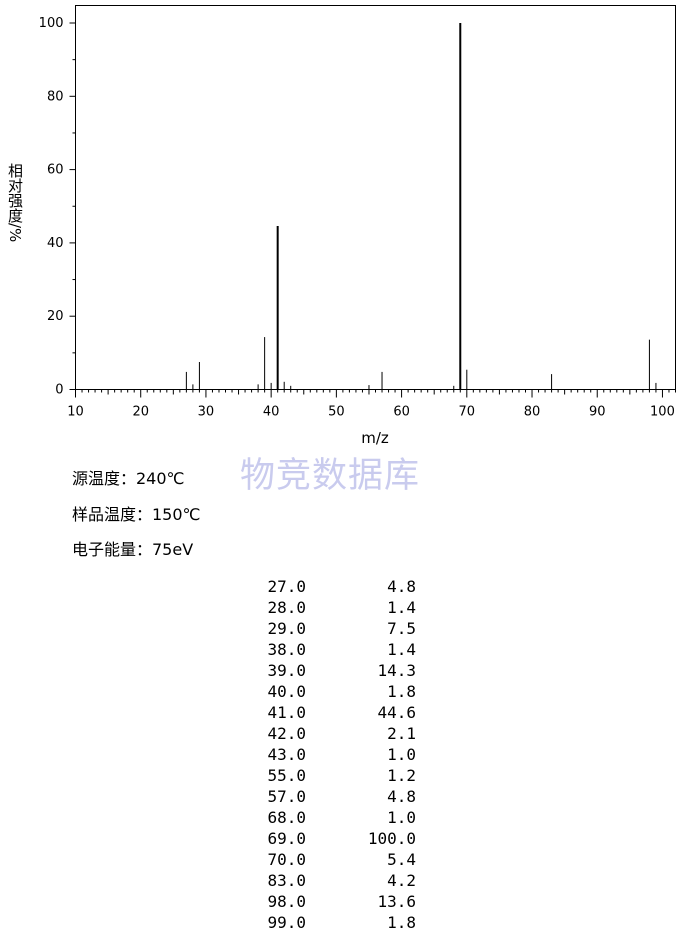 The height and width of the screenshot is (935, 680). Describe the element at coordinates (57, 207) in the screenshot. I see `y-axis-ticks: 0 20 40 60 80 100` at that location.